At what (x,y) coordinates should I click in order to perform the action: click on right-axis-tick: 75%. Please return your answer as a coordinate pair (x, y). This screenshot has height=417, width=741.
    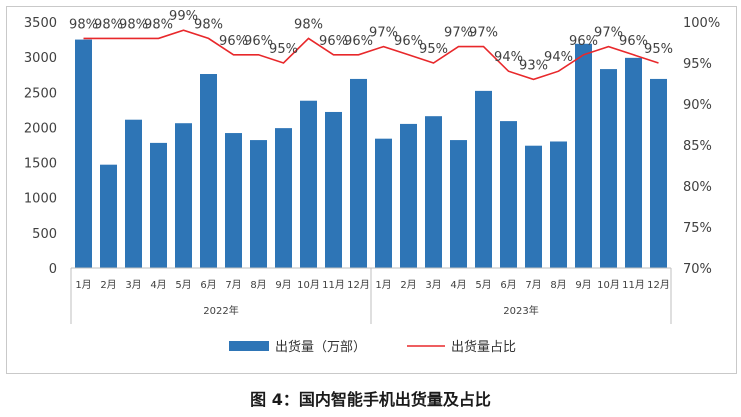
    Looking at the image, I should click on (697, 228).